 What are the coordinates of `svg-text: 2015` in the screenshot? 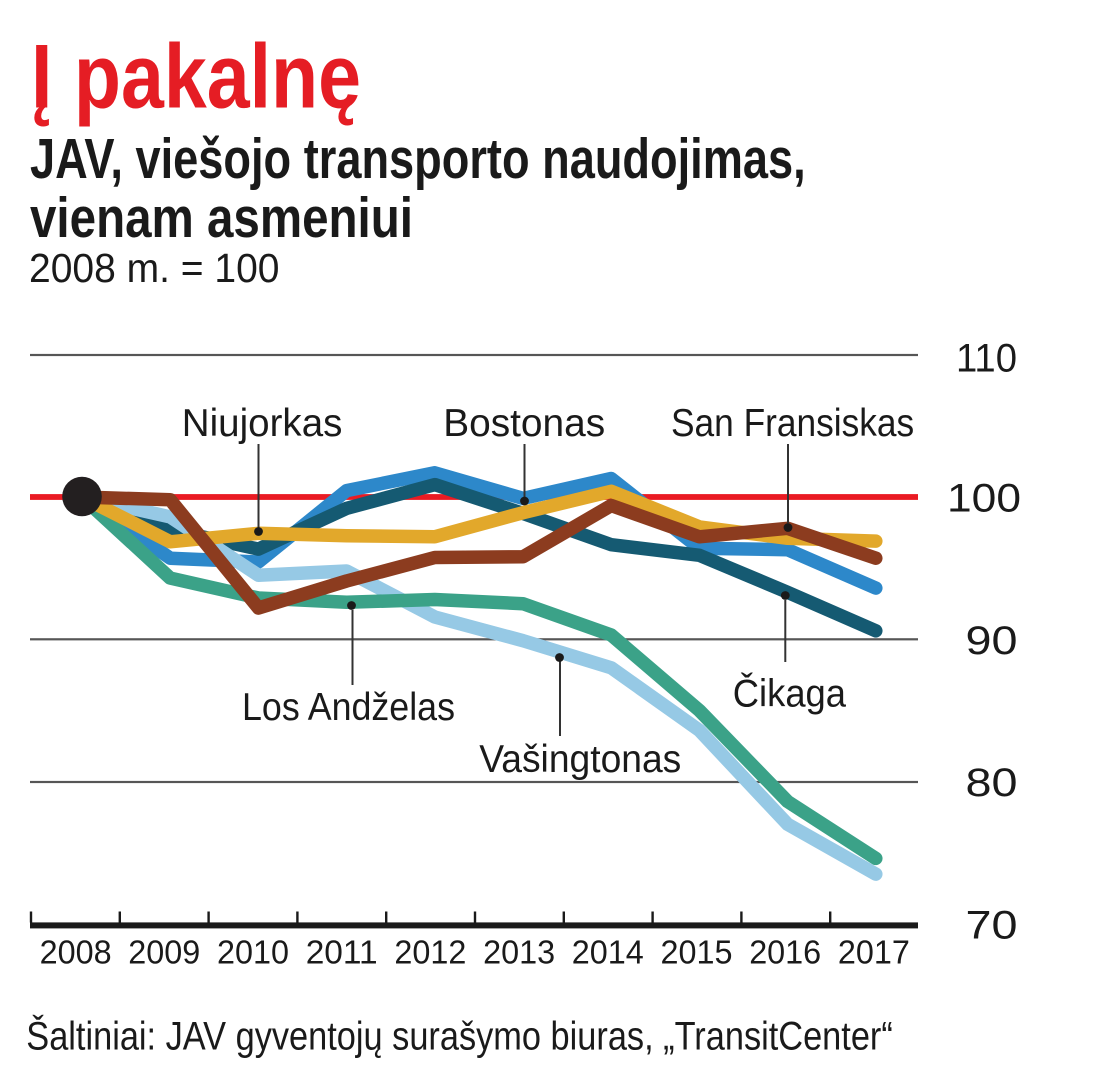 It's located at (697, 953).